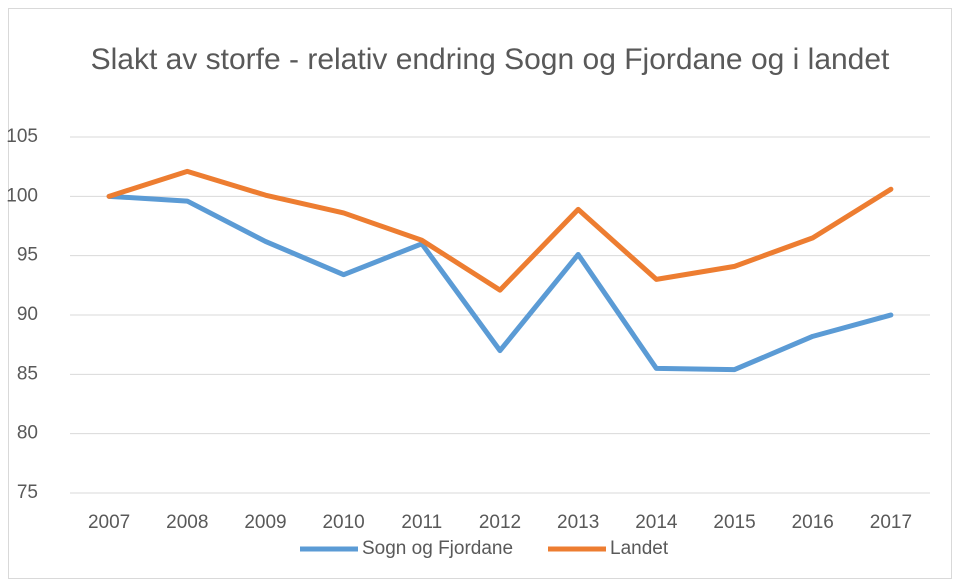 The width and height of the screenshot is (960, 580). Describe the element at coordinates (27, 255) in the screenshot. I see `y-tick-label: 95` at that location.